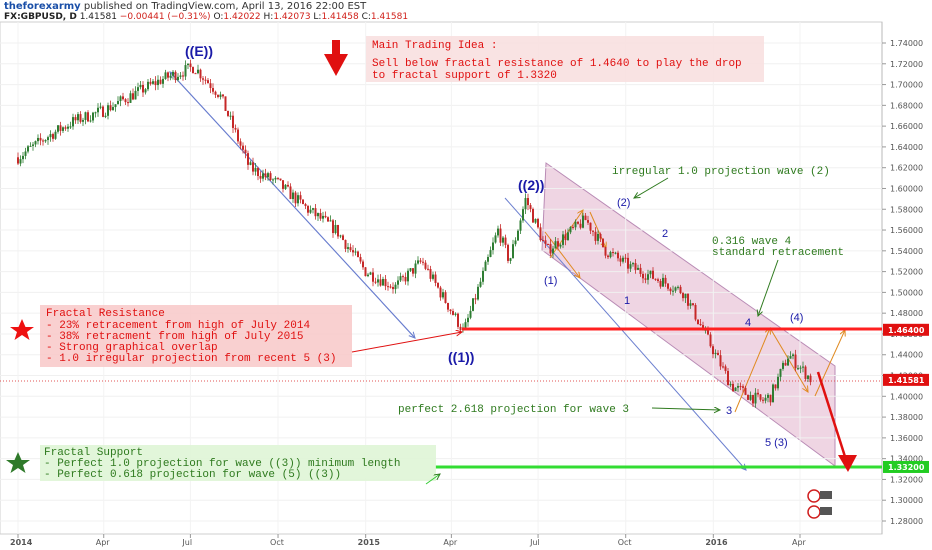 The image size is (932, 550). I want to click on resistance-title: Fractal Resistance, so click(105, 314).